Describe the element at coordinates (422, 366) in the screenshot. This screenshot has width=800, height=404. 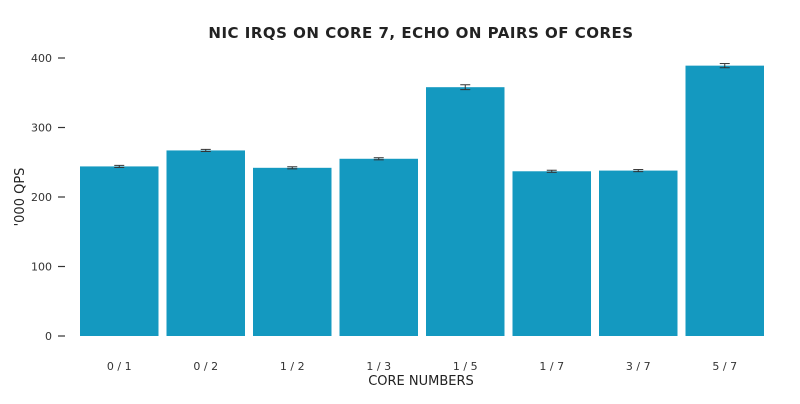
I see `x-axis-ticks: 0 / 1 0 / 2 1 / 2 1 / 3 1 / 5 1 / 7 3 / 7 5 / 7` at that location.